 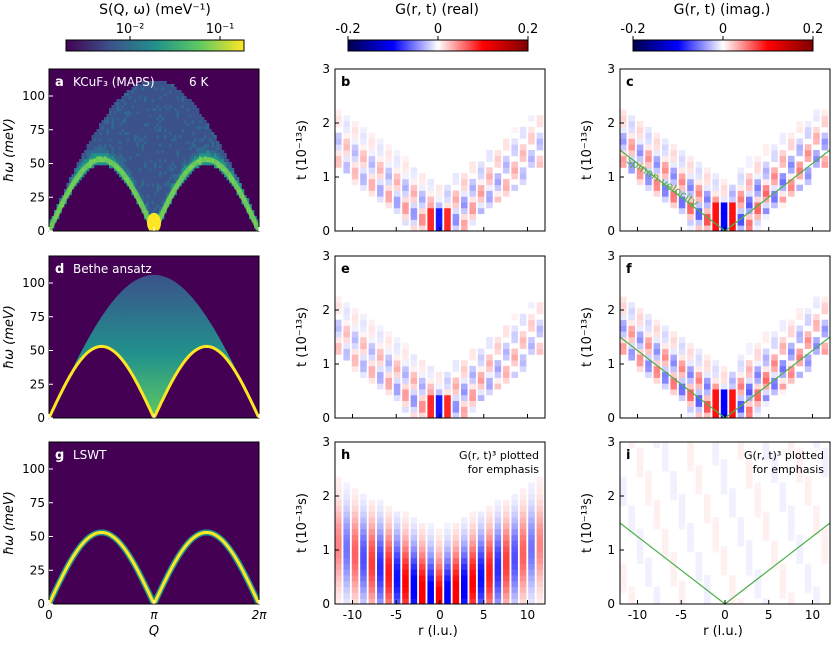 I want to click on tick-label-time: 0, so click(x=326, y=231).